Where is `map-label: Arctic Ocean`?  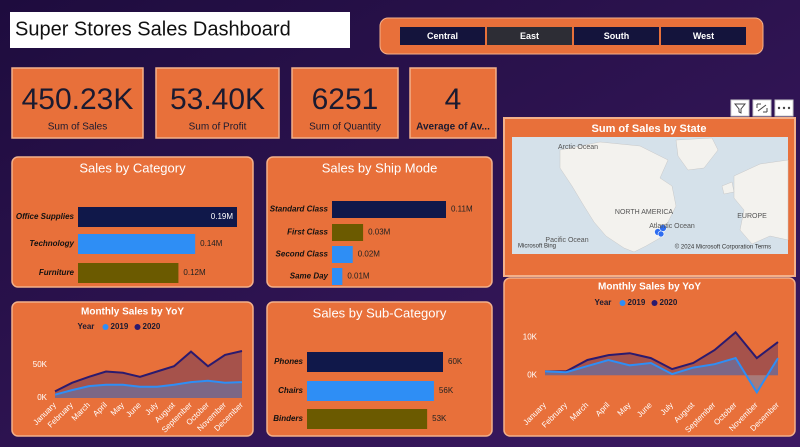 map-label: Arctic Ocean is located at coordinates (578, 147).